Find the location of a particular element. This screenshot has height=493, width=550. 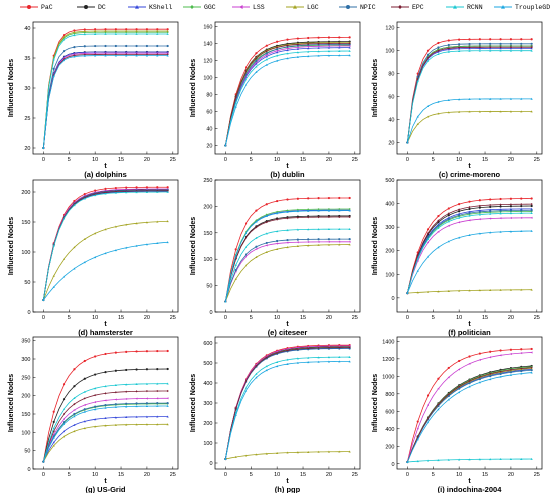

x-tick-label: 25 is located at coordinates (173, 475).